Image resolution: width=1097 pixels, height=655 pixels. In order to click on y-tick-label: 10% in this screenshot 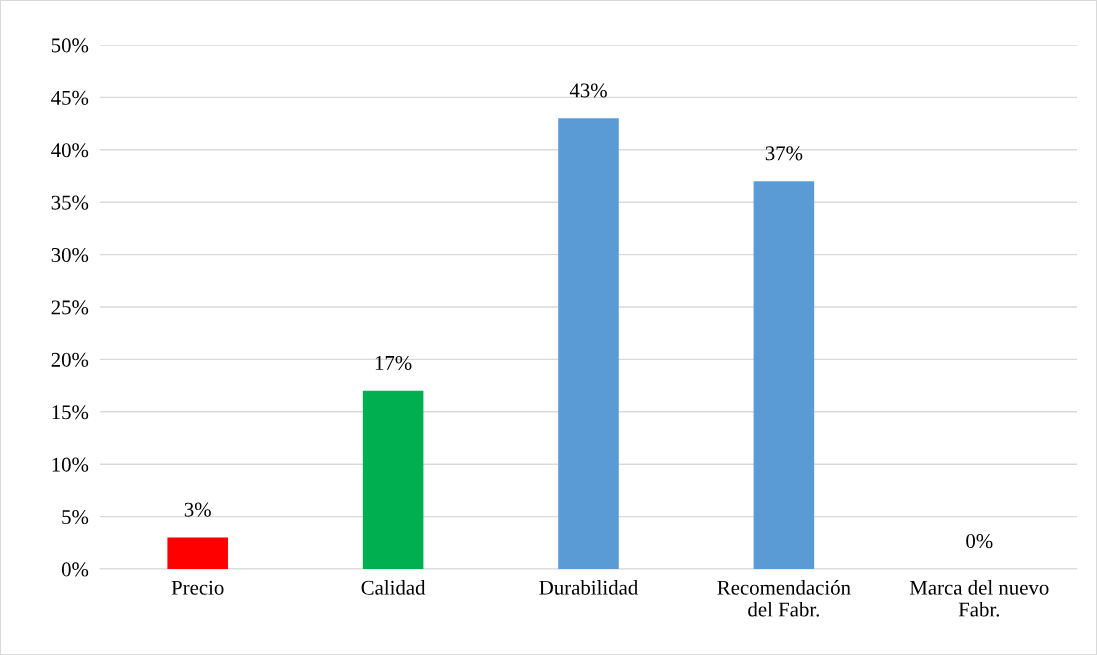, I will do `click(70, 464)`.